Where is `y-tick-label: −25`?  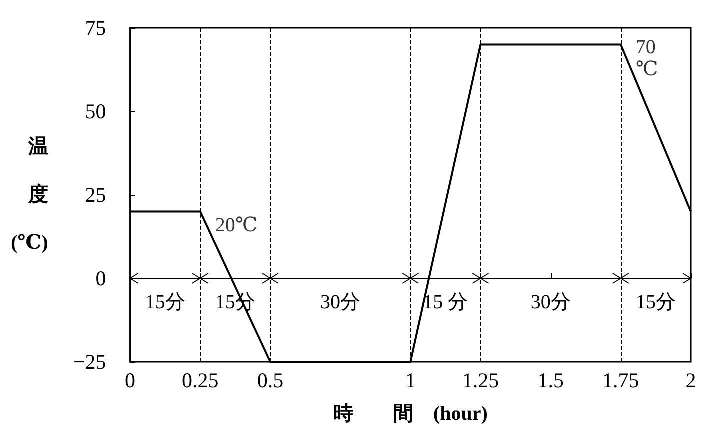
y-tick-label: −25 is located at coordinates (89, 362).